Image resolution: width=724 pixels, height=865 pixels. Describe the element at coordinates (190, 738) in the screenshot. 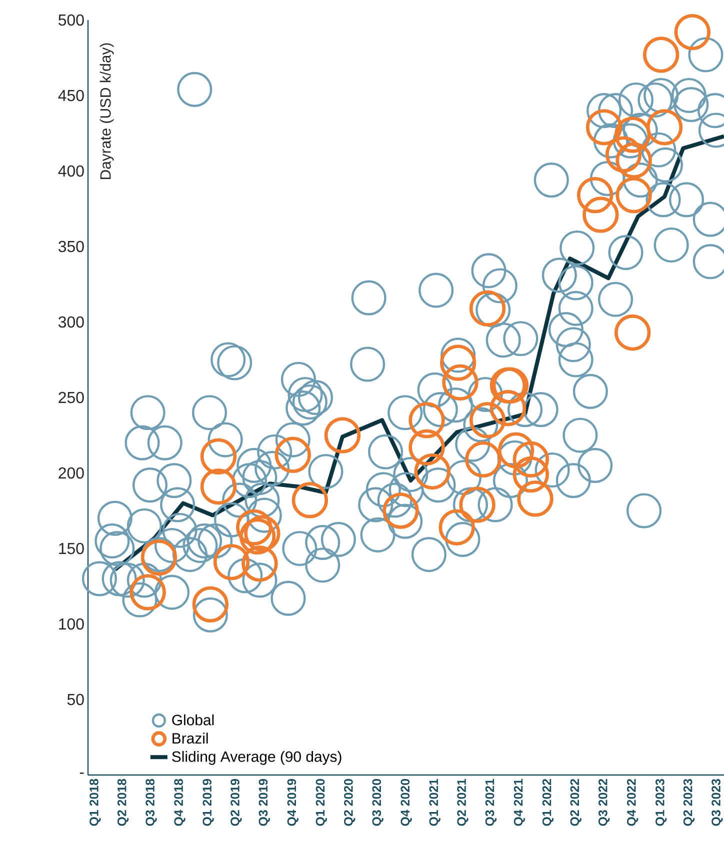

I see `legend-label: Brazil` at that location.